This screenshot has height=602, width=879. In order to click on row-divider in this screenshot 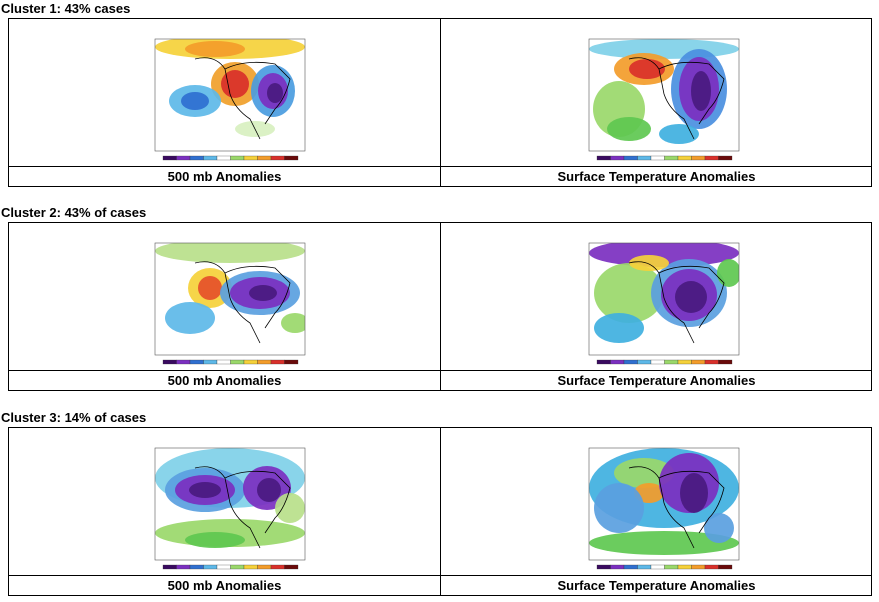, I will do `click(440, 166)`.